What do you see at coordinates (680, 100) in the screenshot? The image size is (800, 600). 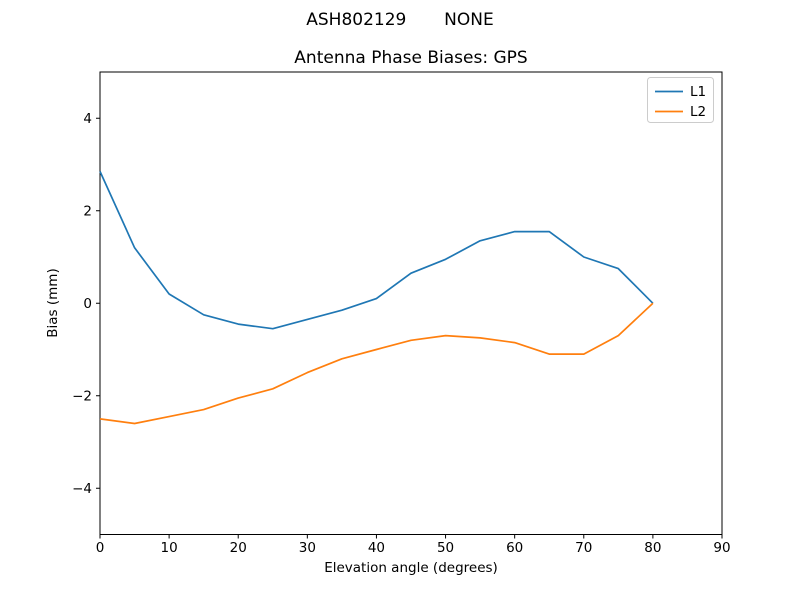 I see `legend: L1 L2` at bounding box center [680, 100].